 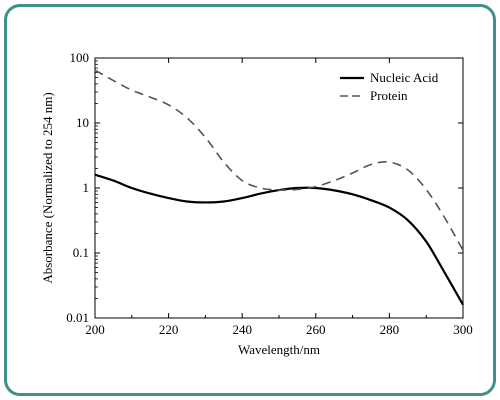 I want to click on y-tick-label: 100, so click(x=80, y=57).